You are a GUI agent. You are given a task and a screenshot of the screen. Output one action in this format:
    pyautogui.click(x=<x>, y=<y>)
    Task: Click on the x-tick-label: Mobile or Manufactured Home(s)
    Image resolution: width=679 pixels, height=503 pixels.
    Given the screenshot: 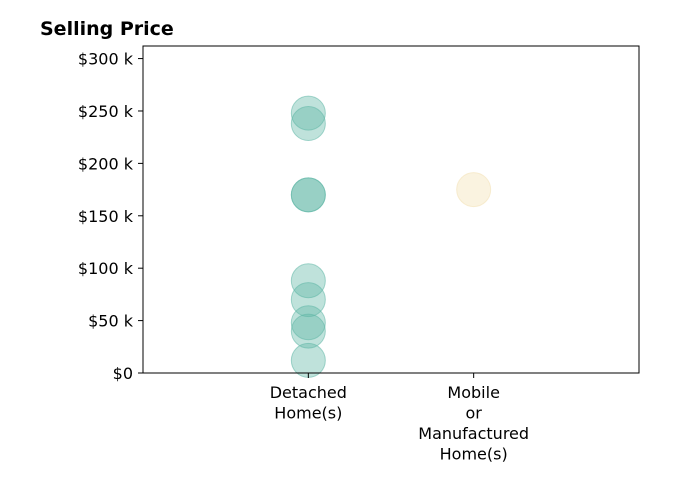 What is the action you would take?
    pyautogui.click(x=473, y=423)
    